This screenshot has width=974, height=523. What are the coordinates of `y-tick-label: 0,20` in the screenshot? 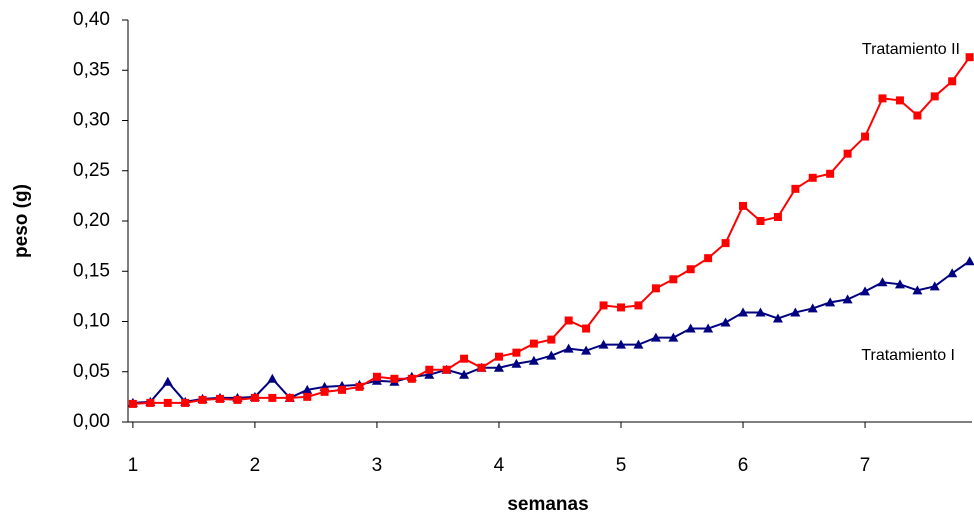 It's located at (91, 220).